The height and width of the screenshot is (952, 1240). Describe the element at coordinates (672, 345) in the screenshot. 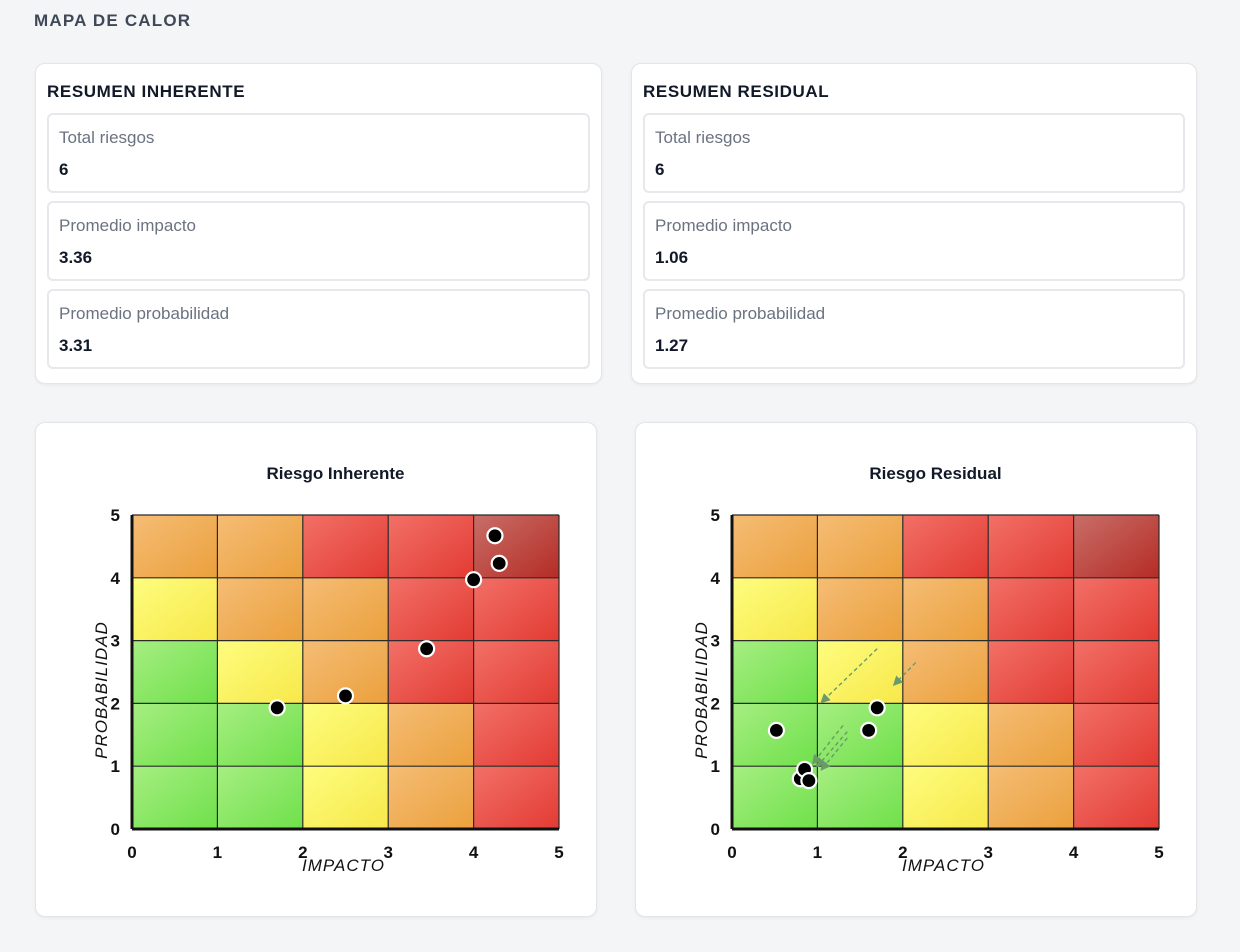

I see `stat-value: 1.27` at that location.